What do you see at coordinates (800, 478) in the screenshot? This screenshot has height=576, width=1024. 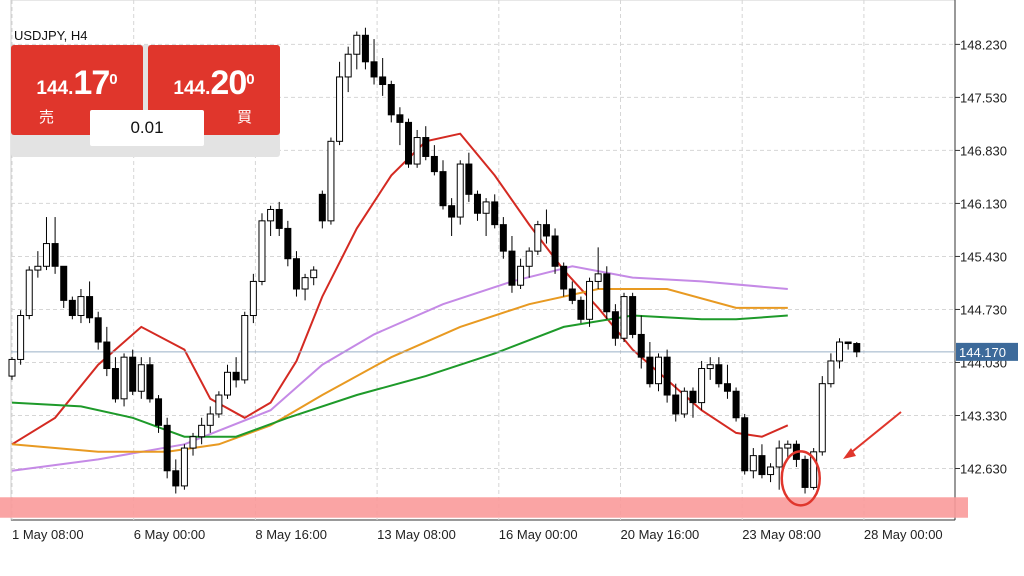 I see `annotation-circle` at bounding box center [800, 478].